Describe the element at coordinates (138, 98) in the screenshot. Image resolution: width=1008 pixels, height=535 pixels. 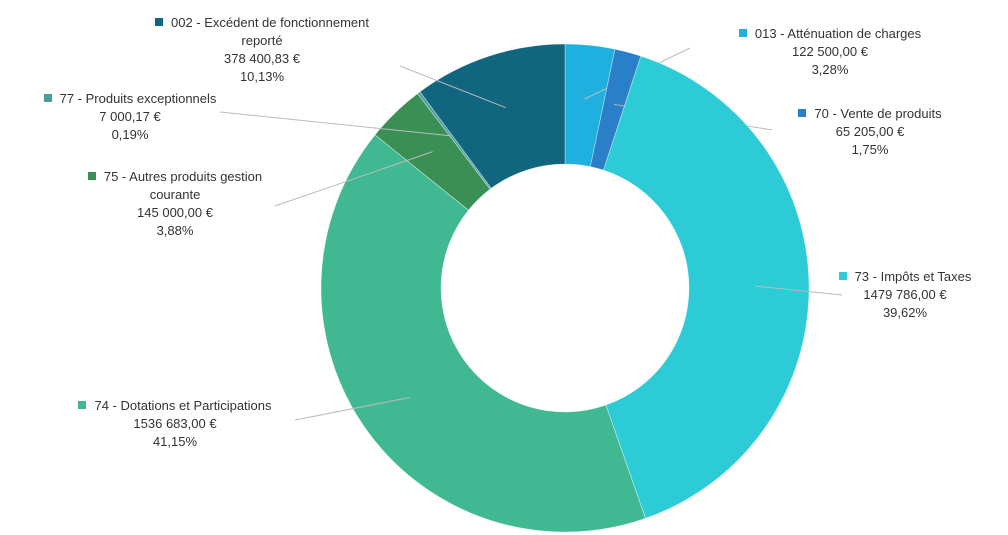
I see `category-label: 77 - Produits exceptionnels` at that location.